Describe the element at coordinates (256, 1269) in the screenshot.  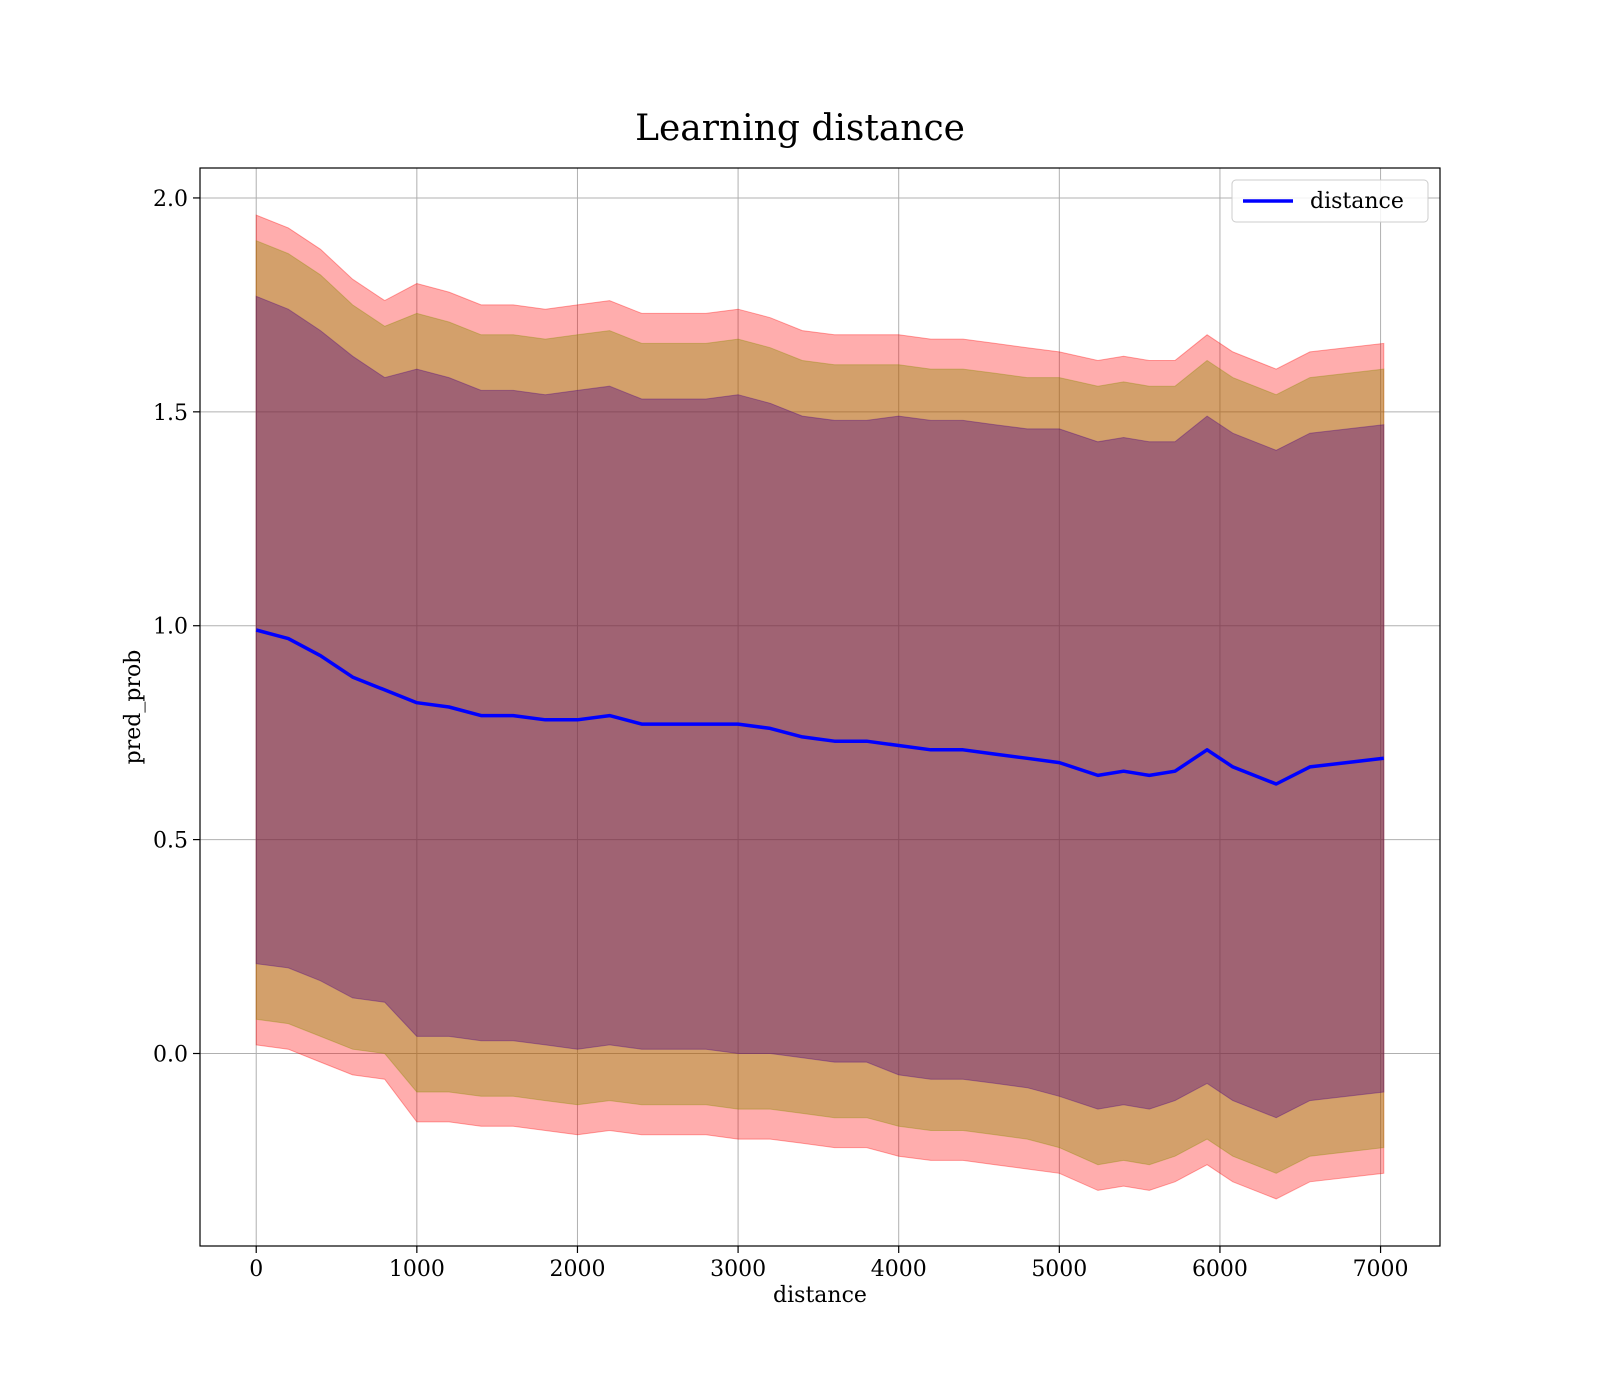
I see `x-tick-label: 0` at that location.